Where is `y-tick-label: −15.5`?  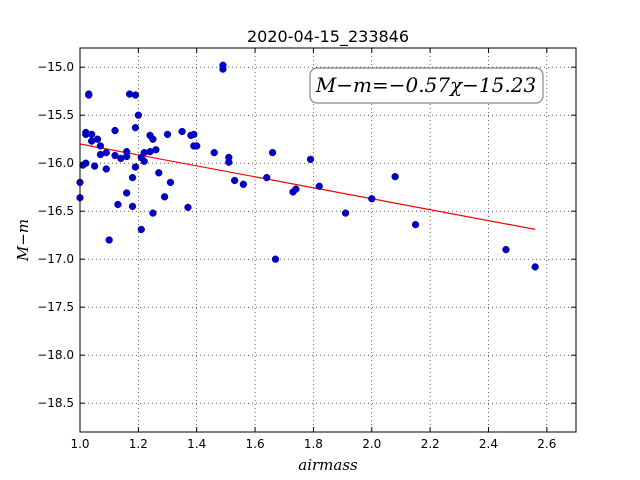
y-tick-label: −15.5 is located at coordinates (55, 115).